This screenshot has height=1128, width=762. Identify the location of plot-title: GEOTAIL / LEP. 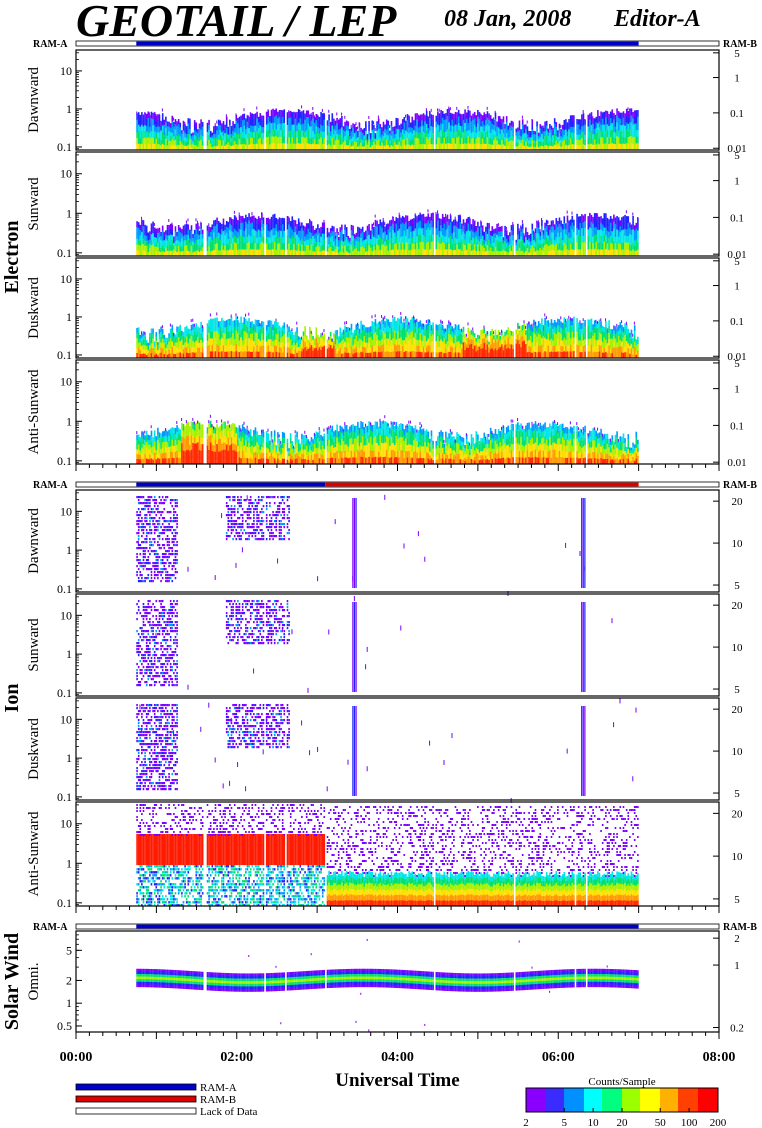
(236, 23).